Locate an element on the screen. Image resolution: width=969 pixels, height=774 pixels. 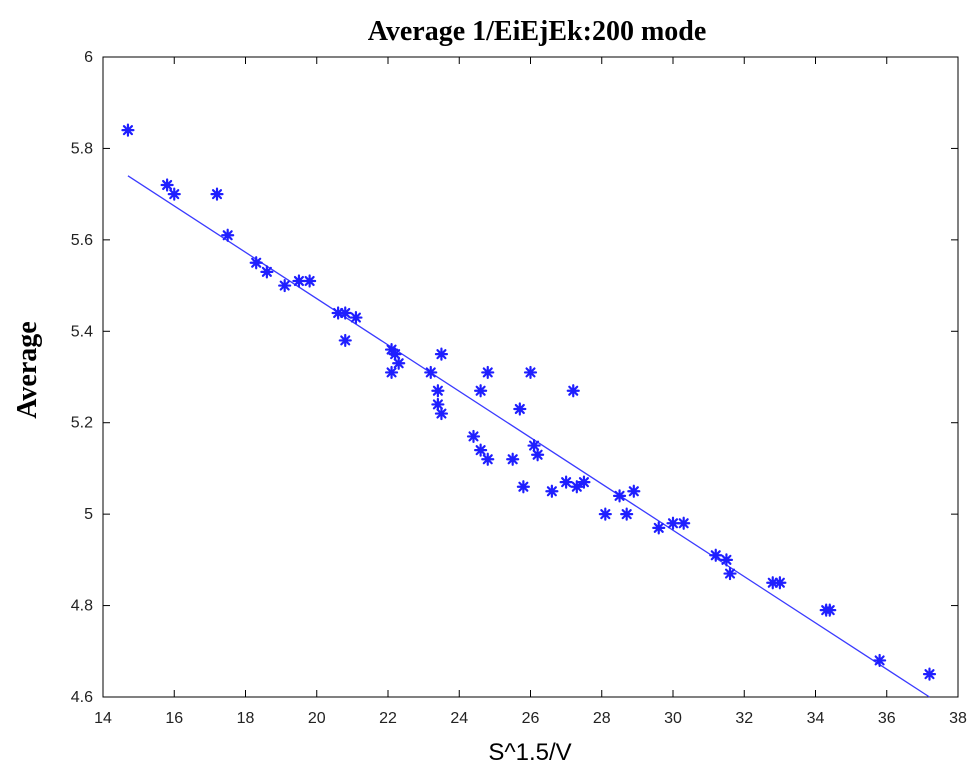
x-tick-label: 34 is located at coordinates (816, 718).